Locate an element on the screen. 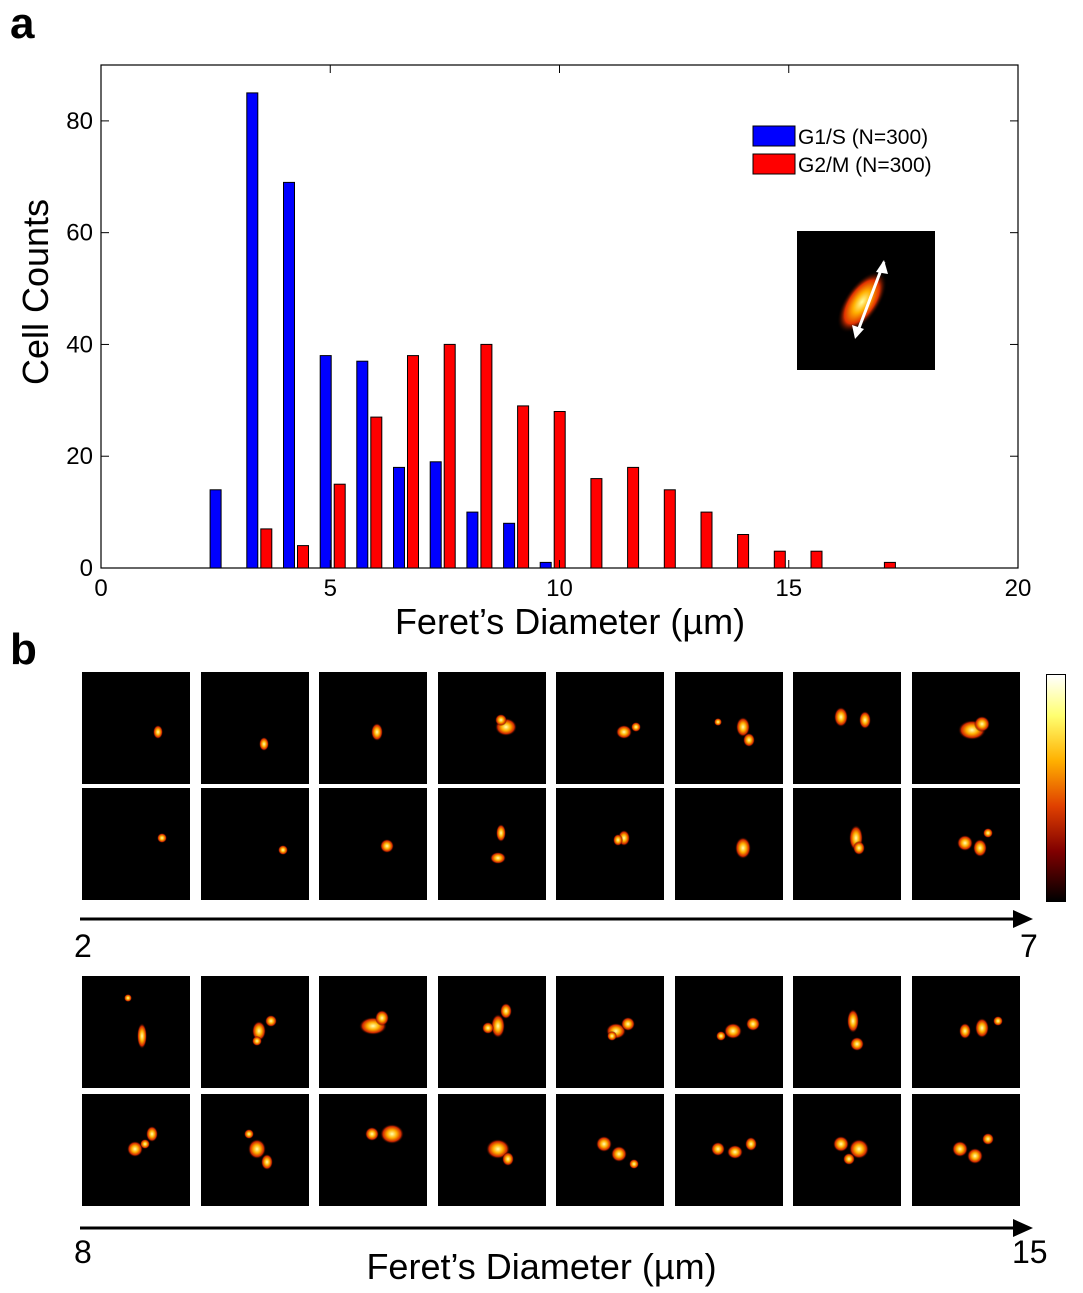 The image size is (1083, 1293). legend-label-g2m: G2/M (N=300) is located at coordinates (865, 165).